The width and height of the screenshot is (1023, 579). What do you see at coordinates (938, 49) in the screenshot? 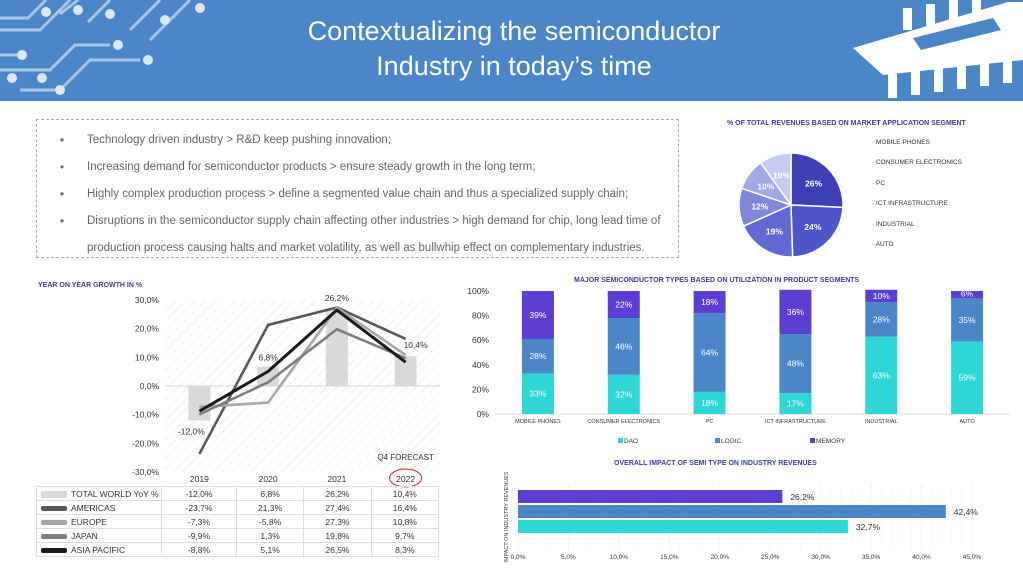
I see `microchip-icon` at bounding box center [938, 49].